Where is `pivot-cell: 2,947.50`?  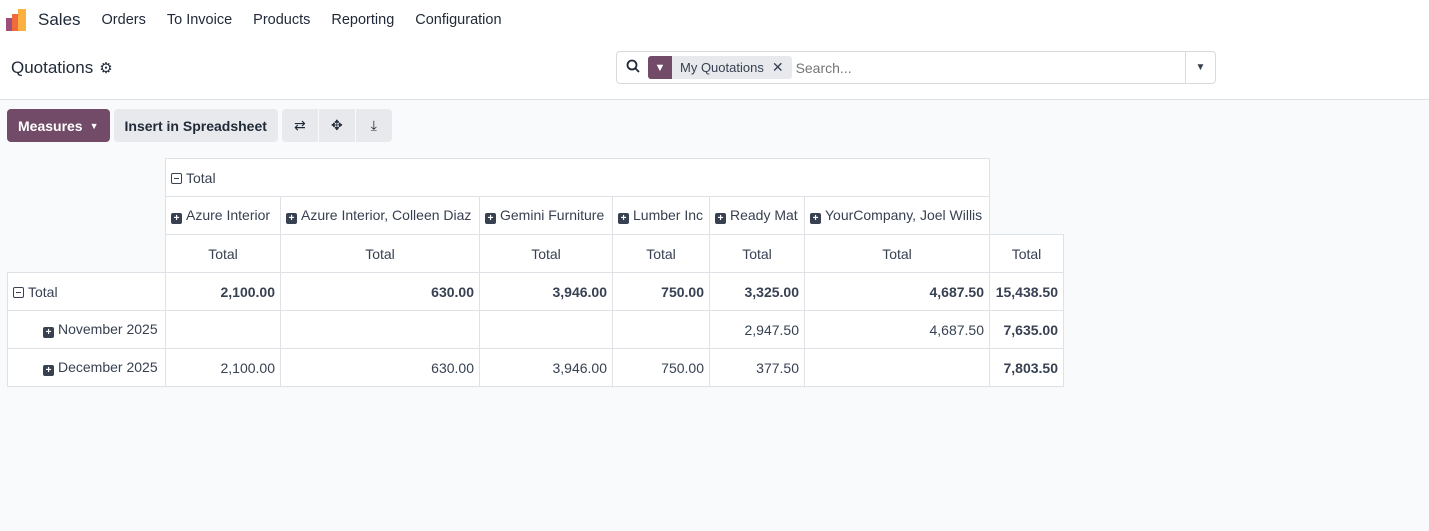 pivot-cell: 2,947.50 is located at coordinates (757, 329).